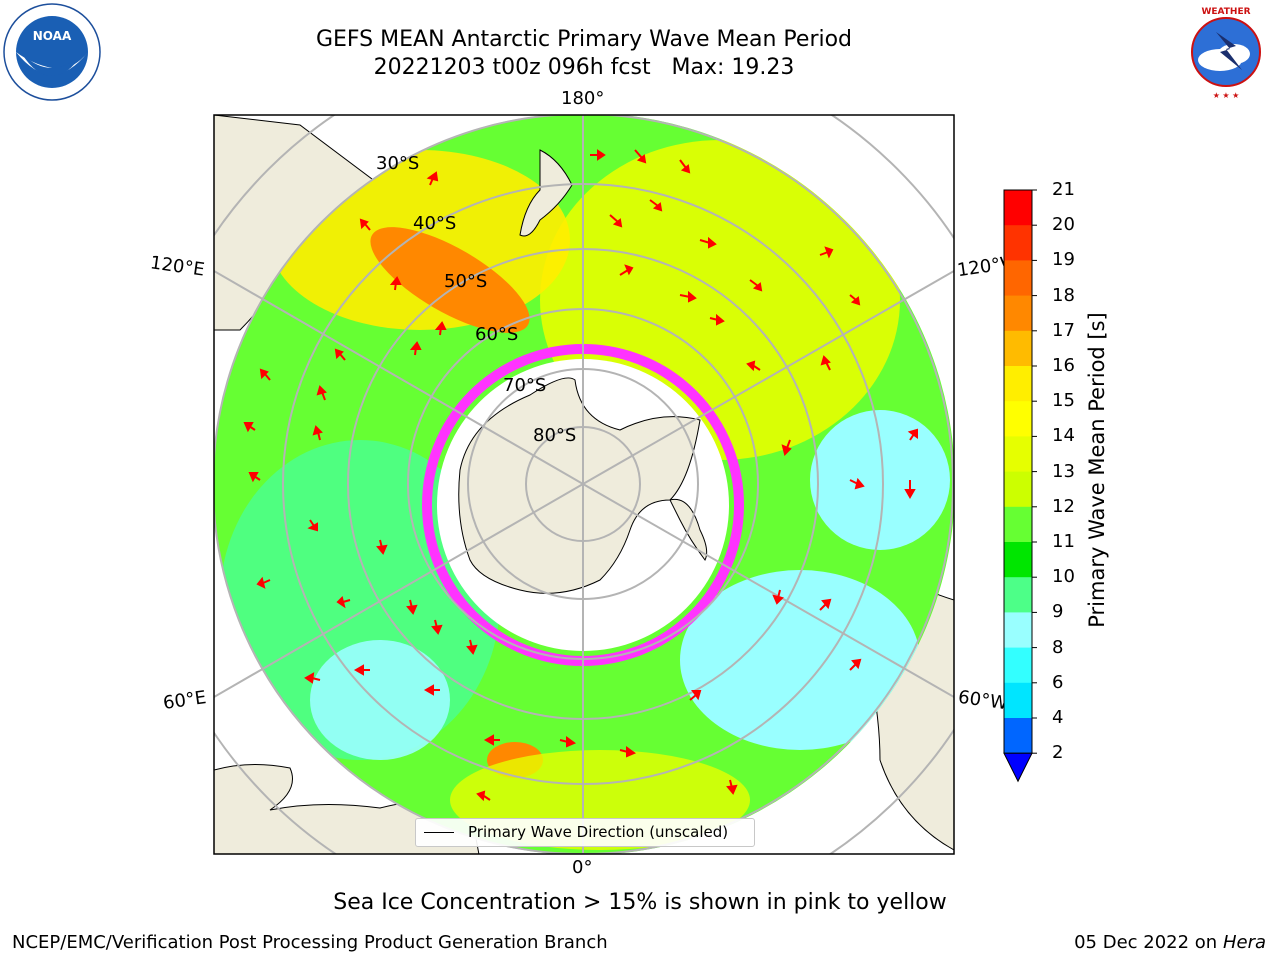 The height and width of the screenshot is (960, 1280). Describe the element at coordinates (1063, 471) in the screenshot. I see `colorbar-tick-label: 13` at that location.